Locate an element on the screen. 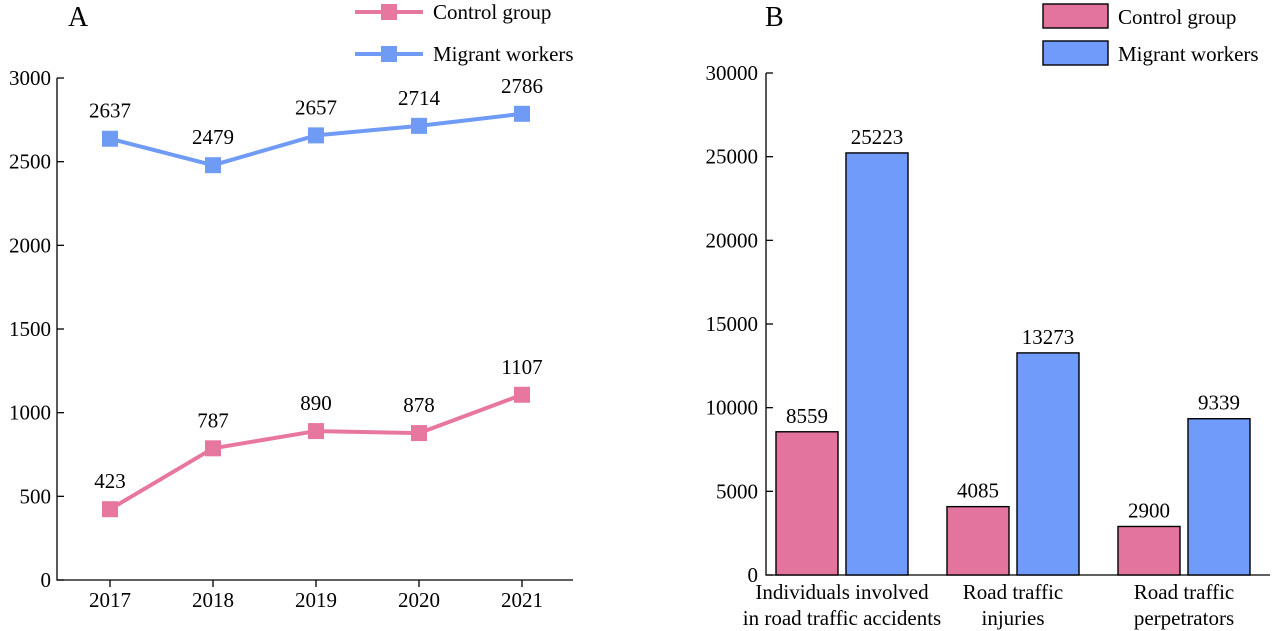 The width and height of the screenshot is (1280, 631). y-tick-label: 2500 is located at coordinates (30, 162).